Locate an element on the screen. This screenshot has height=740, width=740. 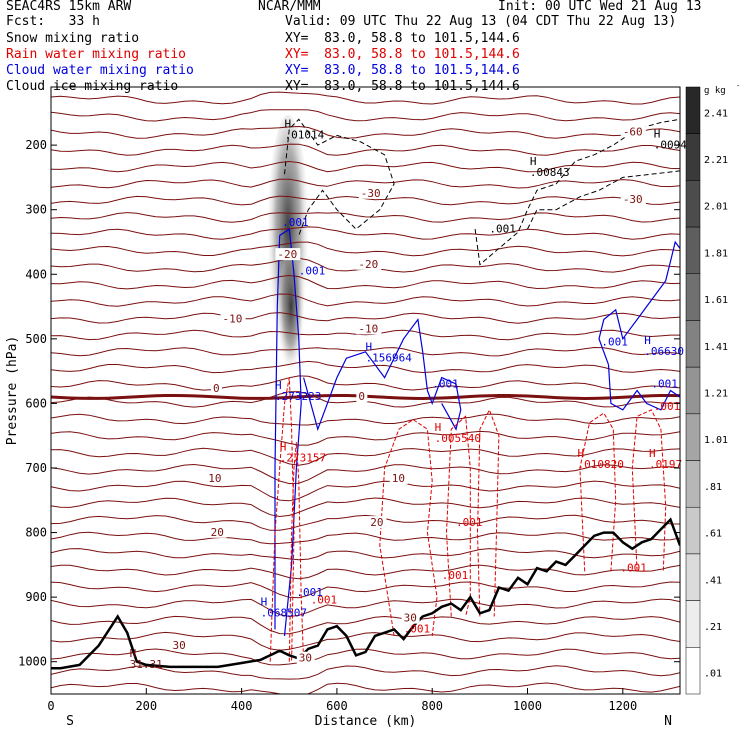
center-title: NCAR/MMM is located at coordinates (289, 7).